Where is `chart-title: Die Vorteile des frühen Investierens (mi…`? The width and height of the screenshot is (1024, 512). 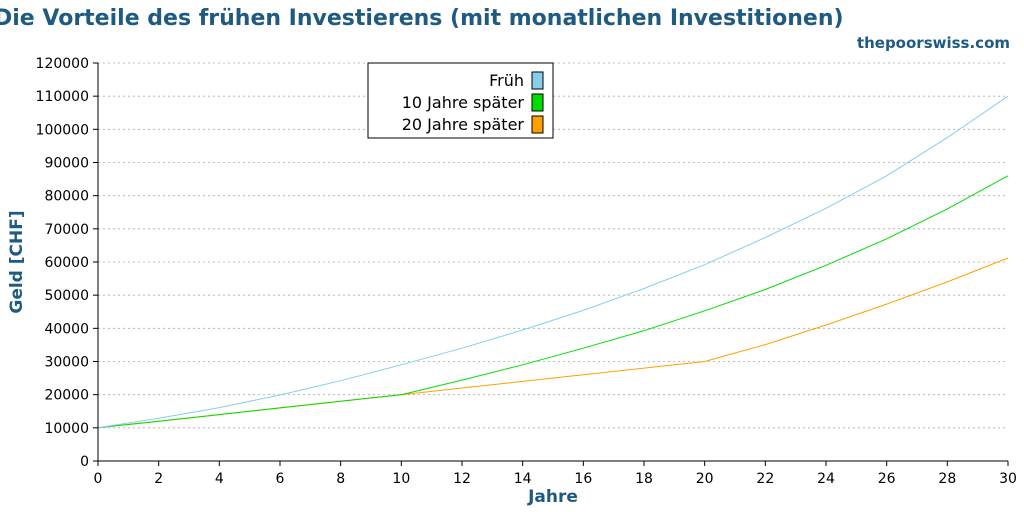
chart-title: Die Vorteile des frühen Investierens (mi… is located at coordinates (422, 18).